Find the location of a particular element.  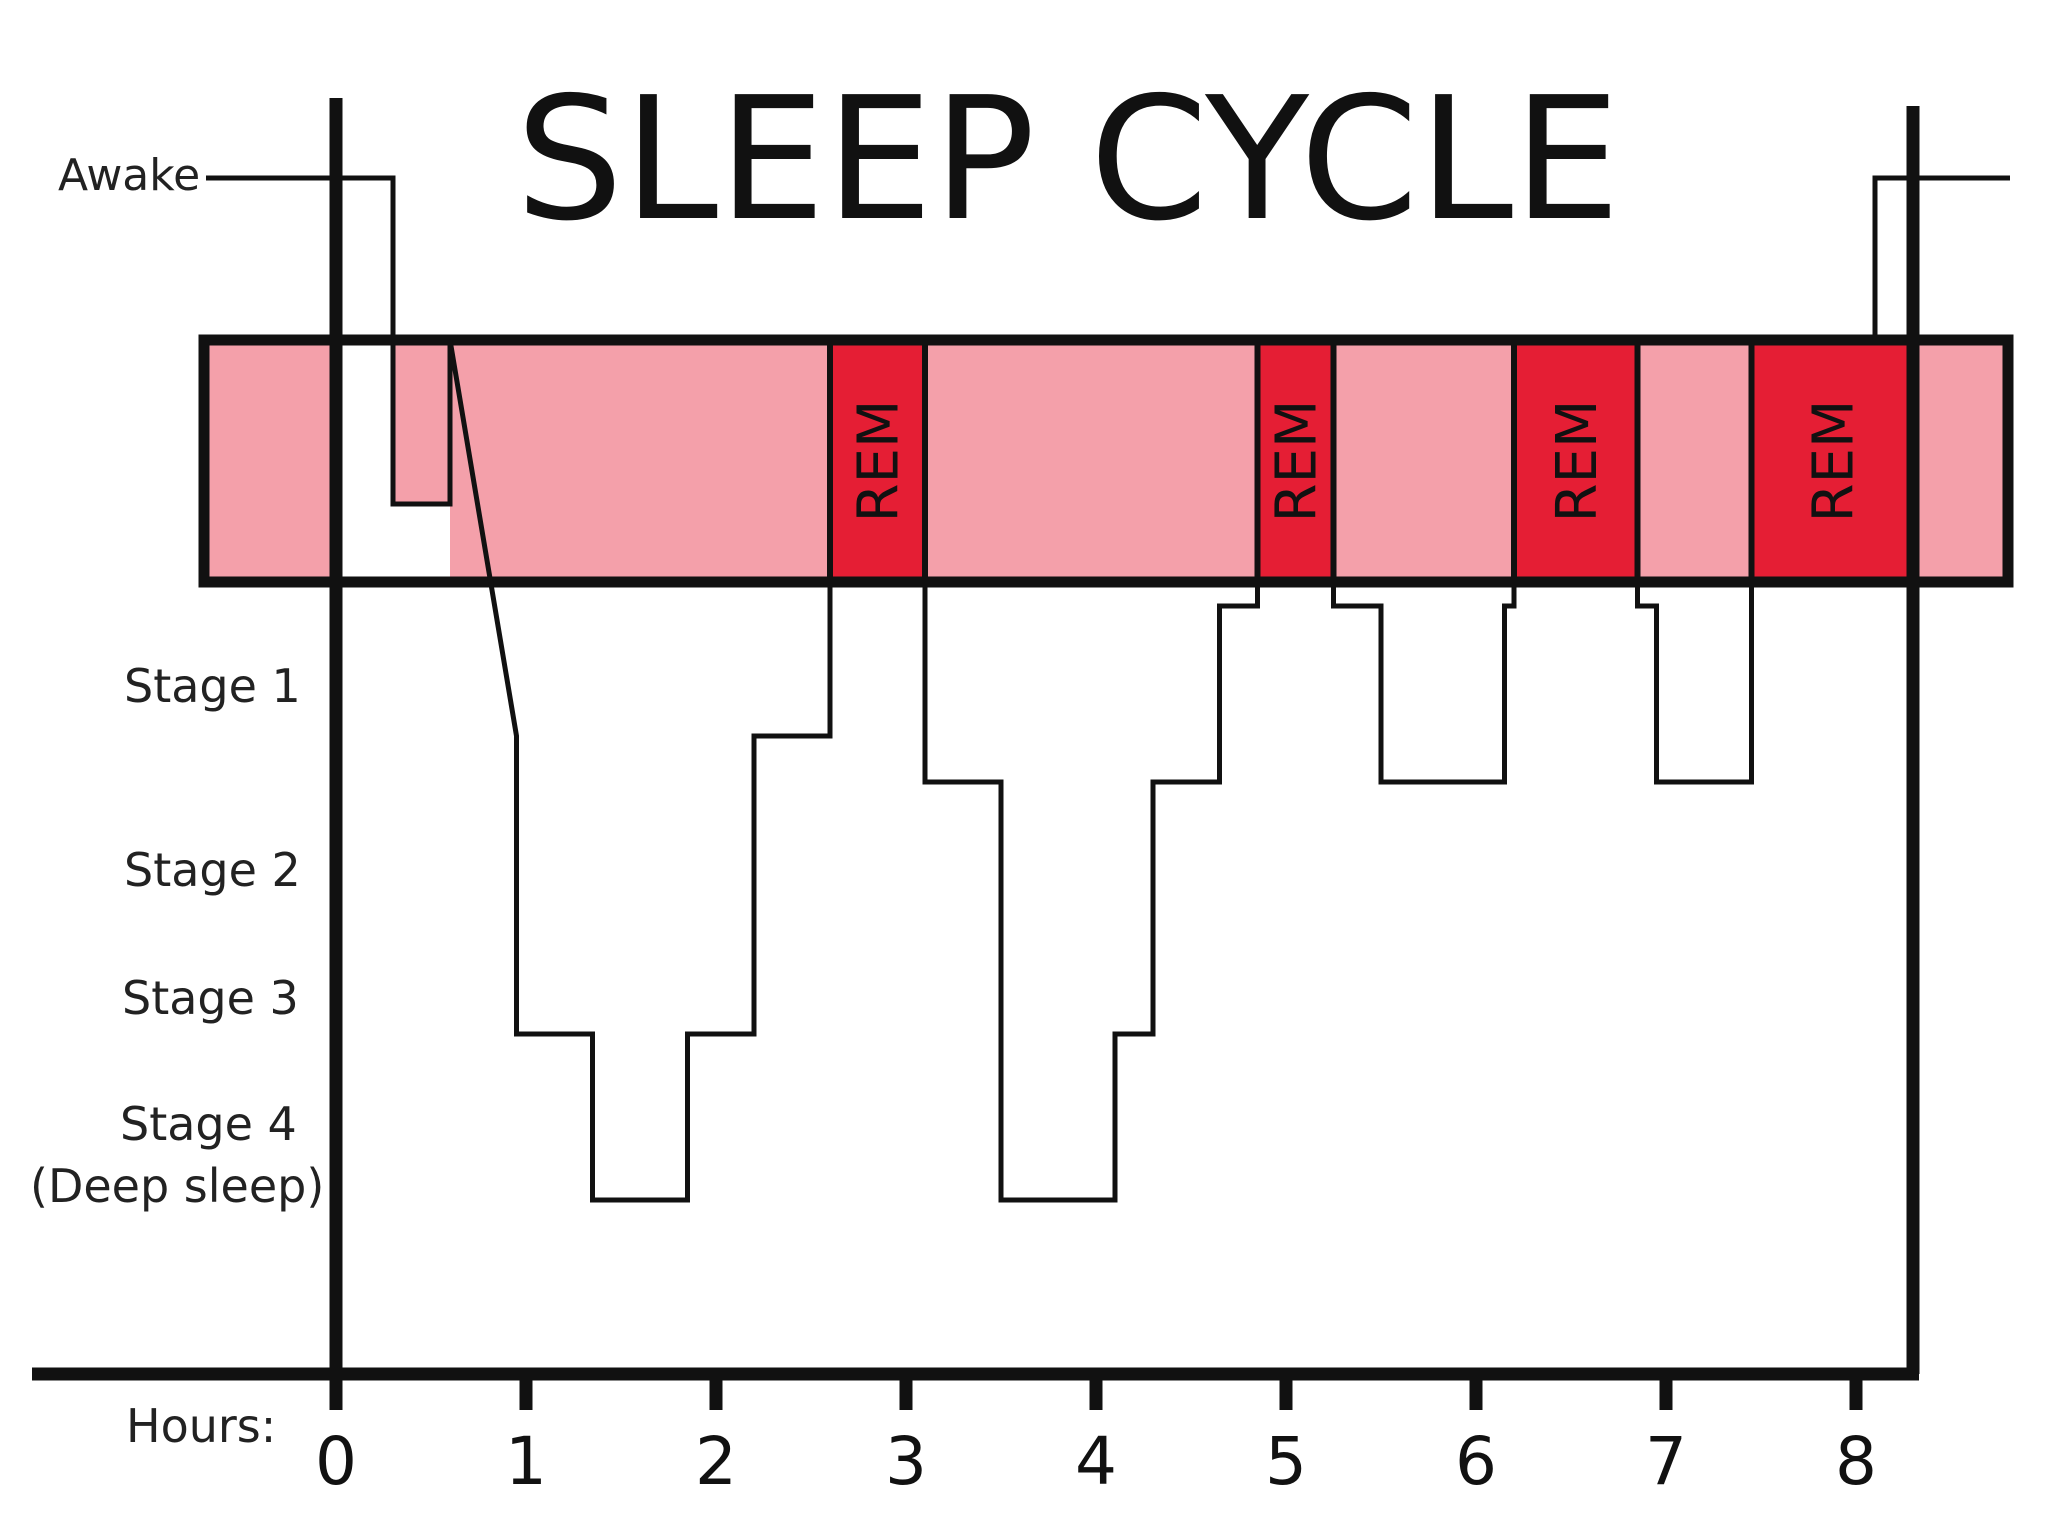

x-tick-label-4: 4 is located at coordinates (1096, 1461).